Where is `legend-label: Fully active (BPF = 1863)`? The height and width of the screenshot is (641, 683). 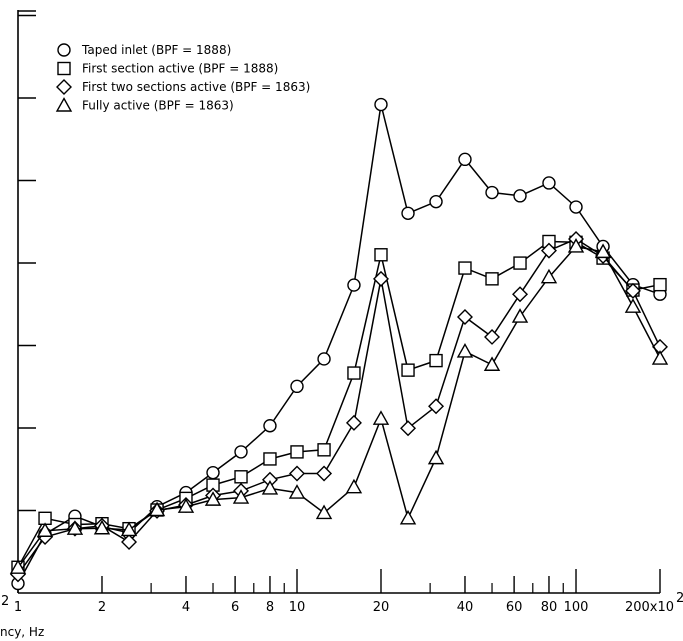
legend-label: Fully active (BPF = 1863) is located at coordinates (158, 106).